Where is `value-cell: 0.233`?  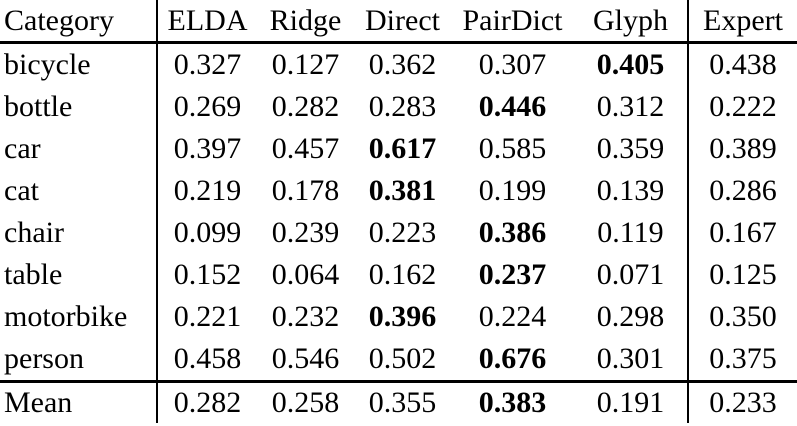
value-cell: 0.233 is located at coordinates (742, 401).